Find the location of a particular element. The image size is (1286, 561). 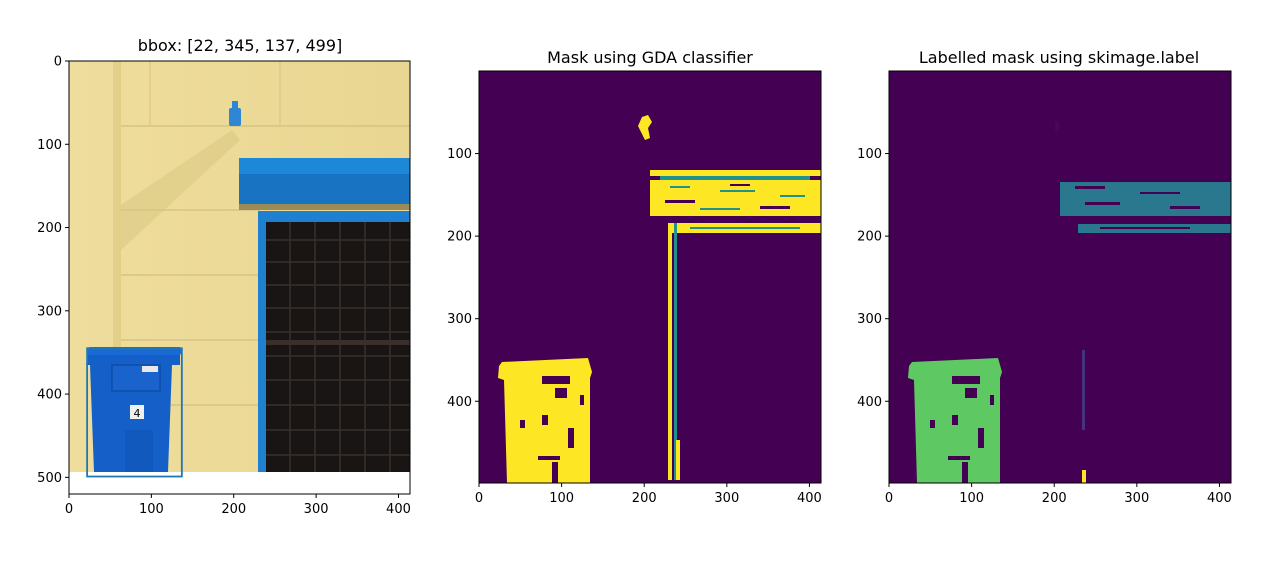

panel-labelled-title: Labelled mask using skimage.label is located at coordinates (1059, 57).